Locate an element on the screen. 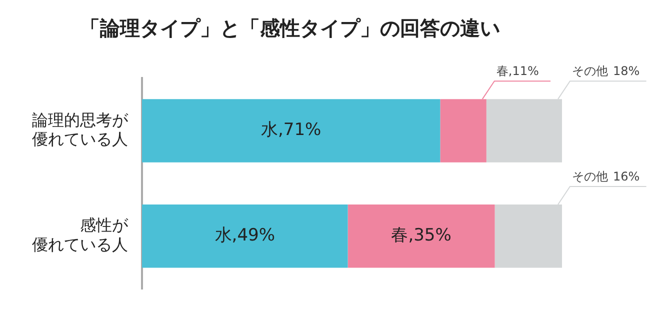 The width and height of the screenshot is (660, 330). series-label: その他 is located at coordinates (590, 177).